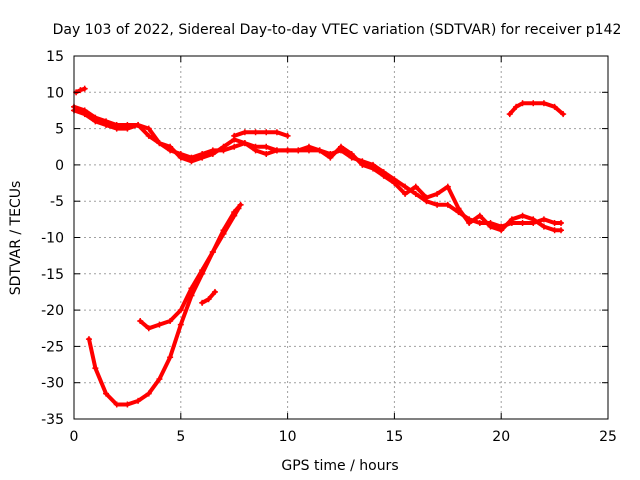  Describe the element at coordinates (57, 202) in the screenshot. I see `y-tick-label: -5` at that location.